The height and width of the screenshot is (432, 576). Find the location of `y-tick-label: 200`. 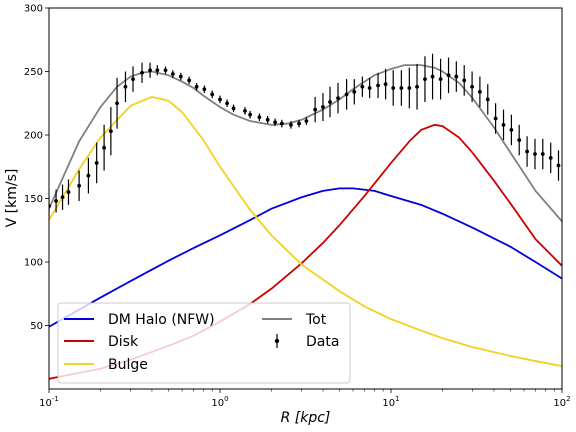

y-tick-label: 200 is located at coordinates (33, 136).